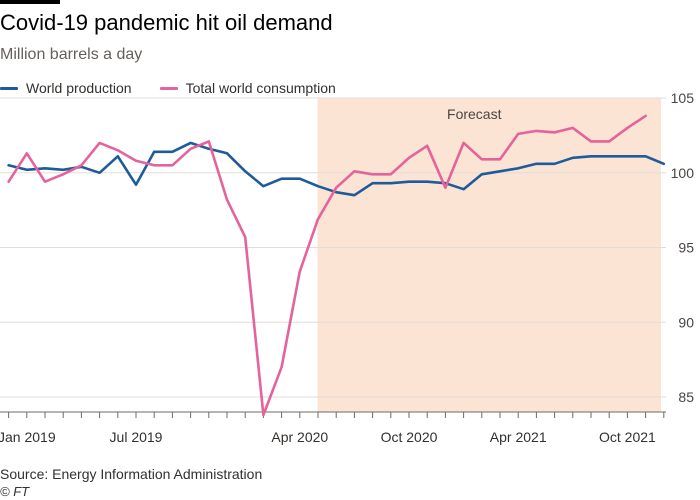 The image size is (700, 500). What do you see at coordinates (30, 2) in the screenshot?
I see `brand-rule` at bounding box center [30, 2].